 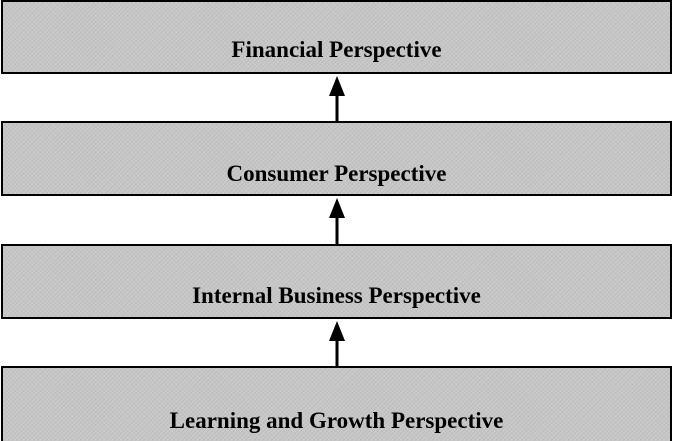 What do you see at coordinates (336, 49) in the screenshot?
I see `financial-perspective-label: Financial Perspective` at bounding box center [336, 49].